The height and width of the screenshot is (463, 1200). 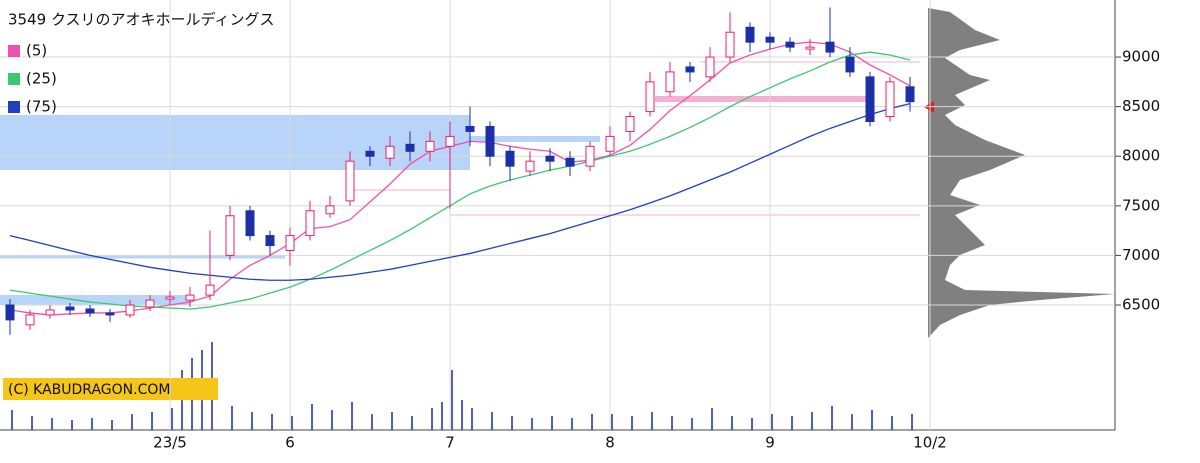 What do you see at coordinates (930, 443) in the screenshot?
I see `x-tick-label: 10/2` at bounding box center [930, 443].